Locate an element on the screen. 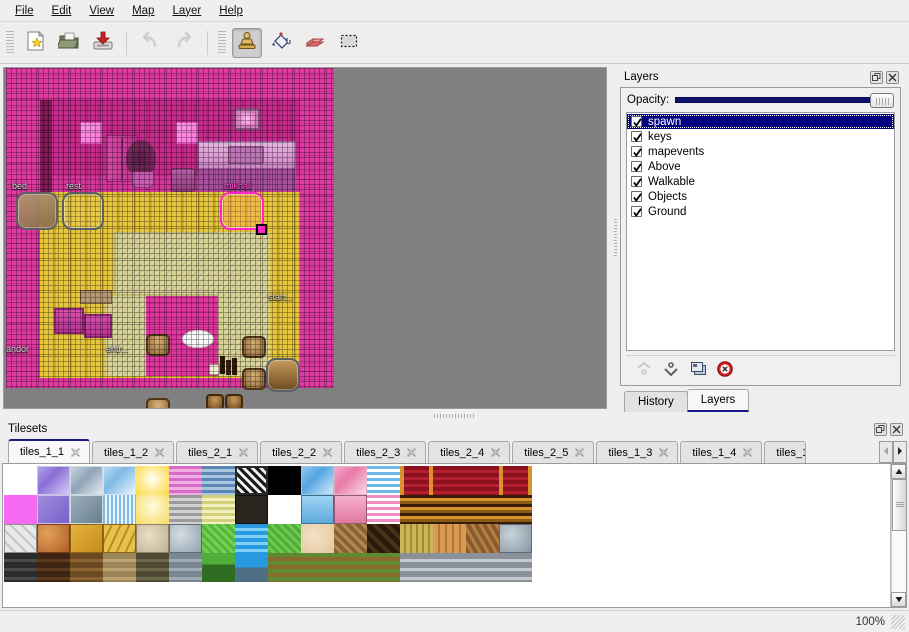 This screenshot has width=909, height=632. menu-view: View is located at coordinates (101, 11).